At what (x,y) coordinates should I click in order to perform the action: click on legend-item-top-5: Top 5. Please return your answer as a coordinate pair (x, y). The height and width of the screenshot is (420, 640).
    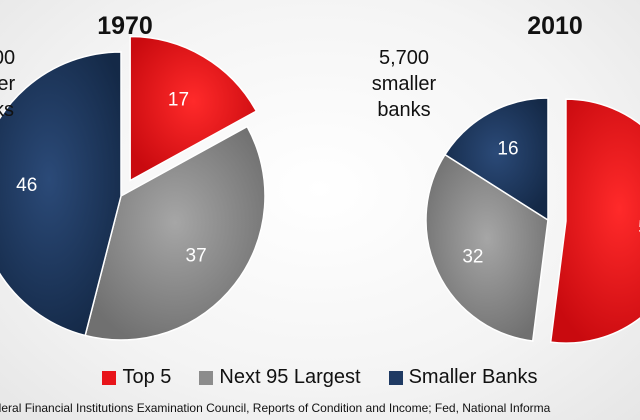
    Looking at the image, I should click on (136, 377).